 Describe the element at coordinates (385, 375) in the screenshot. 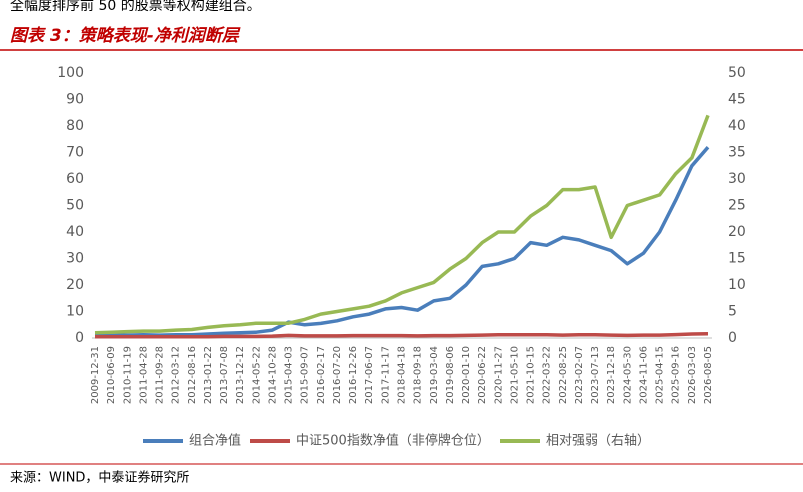

I see `x-tick-label: 2017-11-17` at that location.